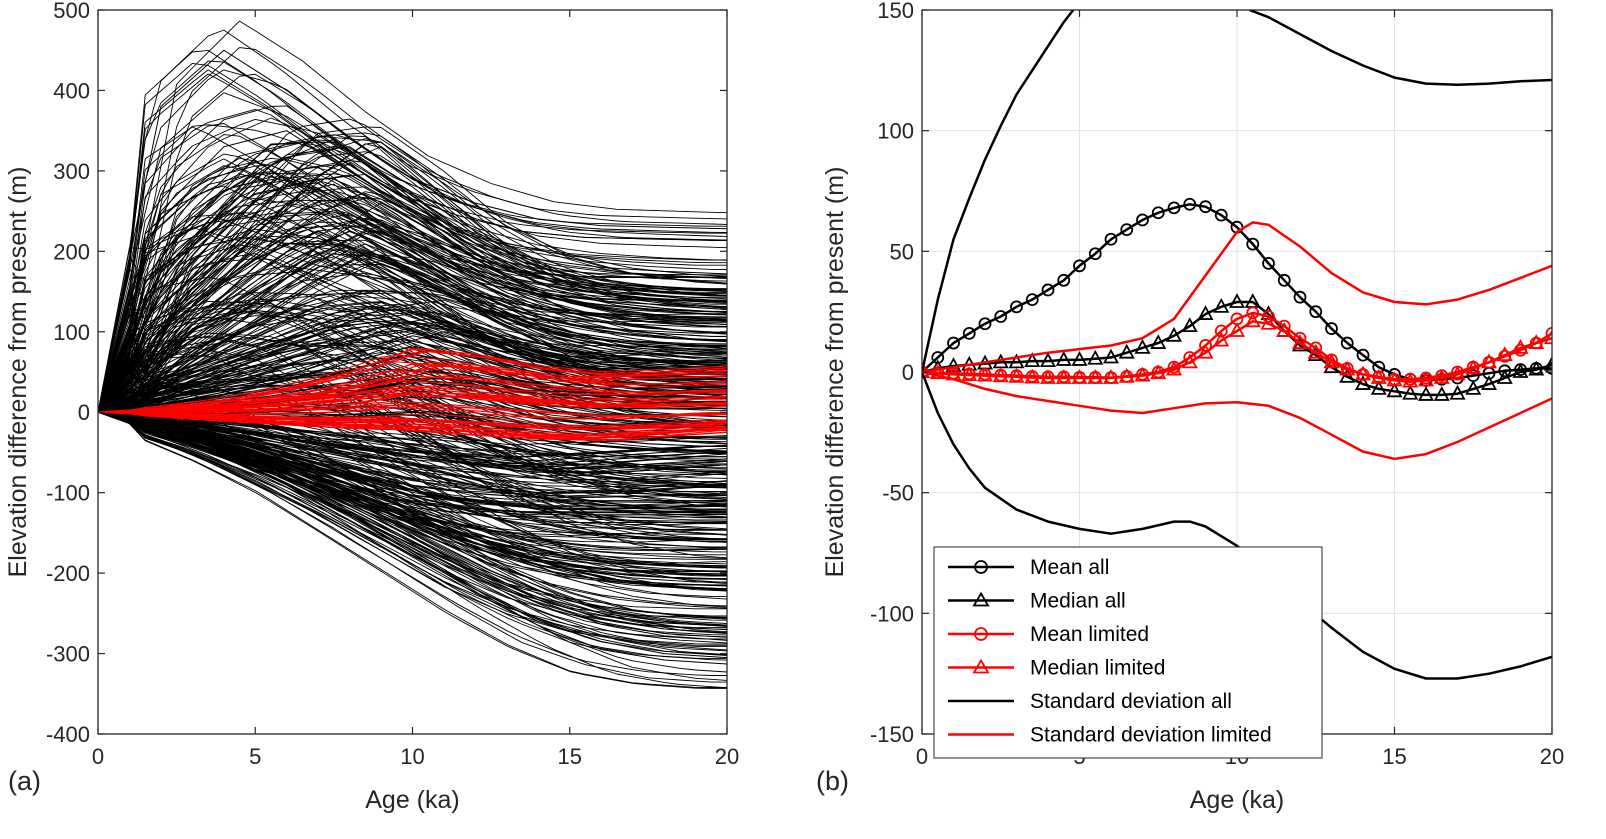  What do you see at coordinates (412, 756) in the screenshot?
I see `panel-a-x-tick-label: 10` at bounding box center [412, 756].